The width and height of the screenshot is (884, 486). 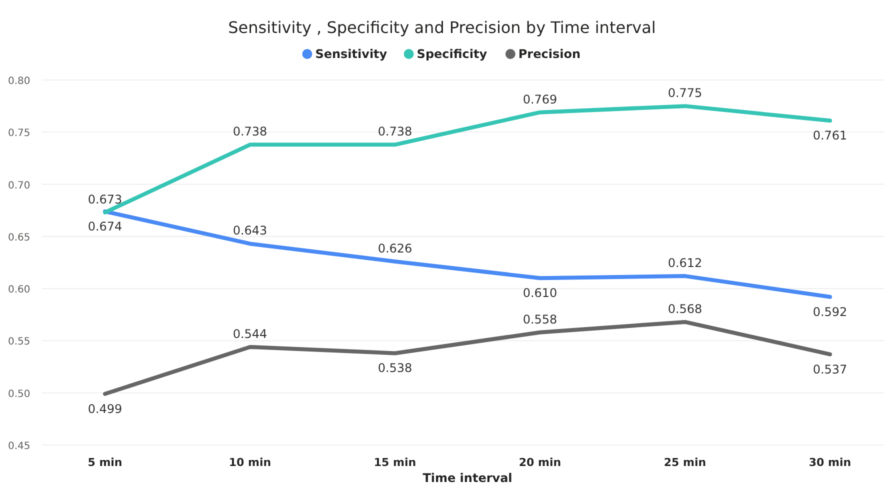 What do you see at coordinates (19, 238) in the screenshot?
I see `y-tick-label: 0.65` at bounding box center [19, 238].